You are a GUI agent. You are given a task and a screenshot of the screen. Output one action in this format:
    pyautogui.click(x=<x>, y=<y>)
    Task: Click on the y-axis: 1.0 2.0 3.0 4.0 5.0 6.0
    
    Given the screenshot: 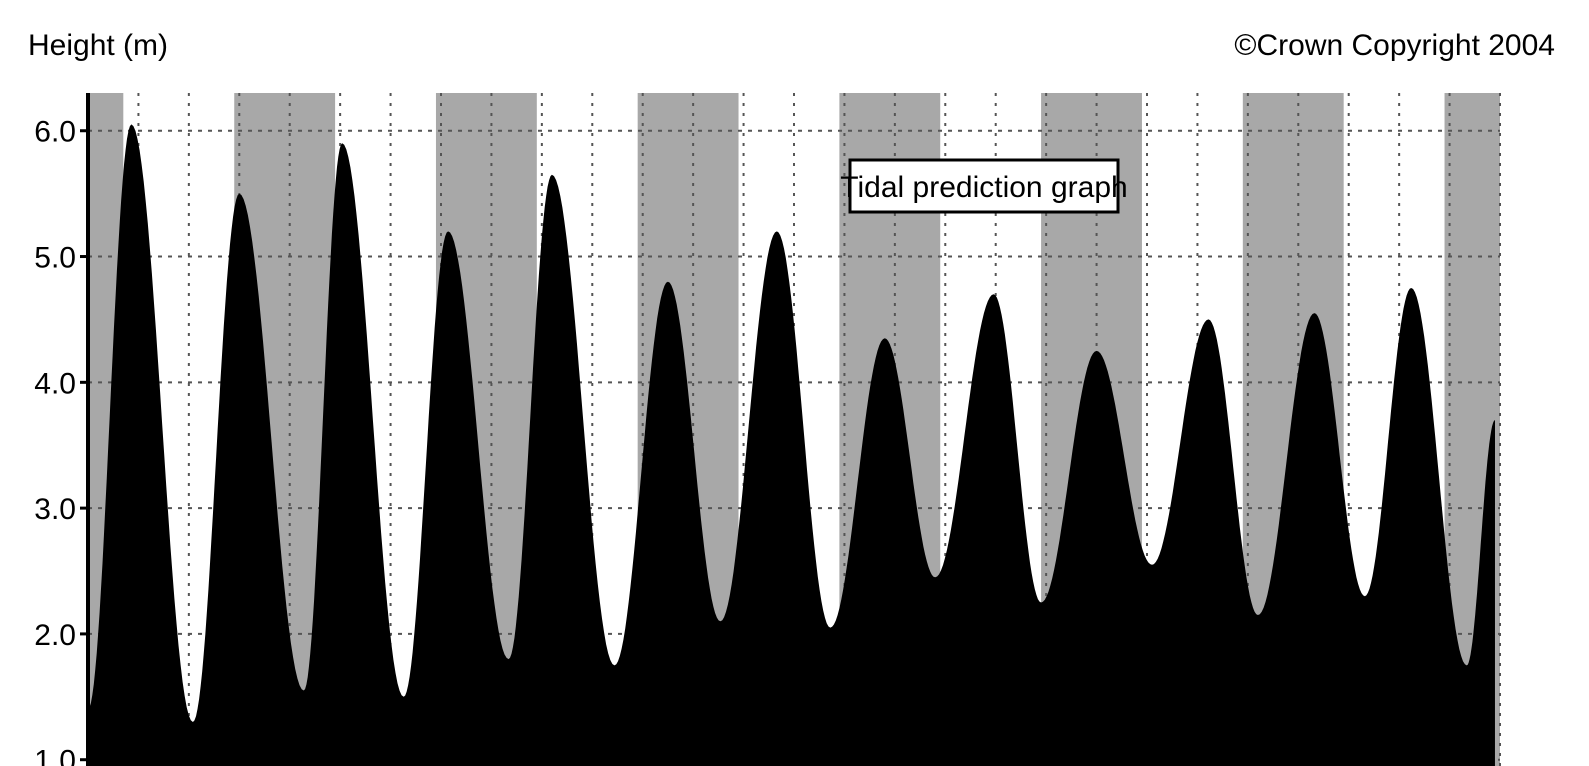 What is the action you would take?
    pyautogui.click(x=62, y=429)
    